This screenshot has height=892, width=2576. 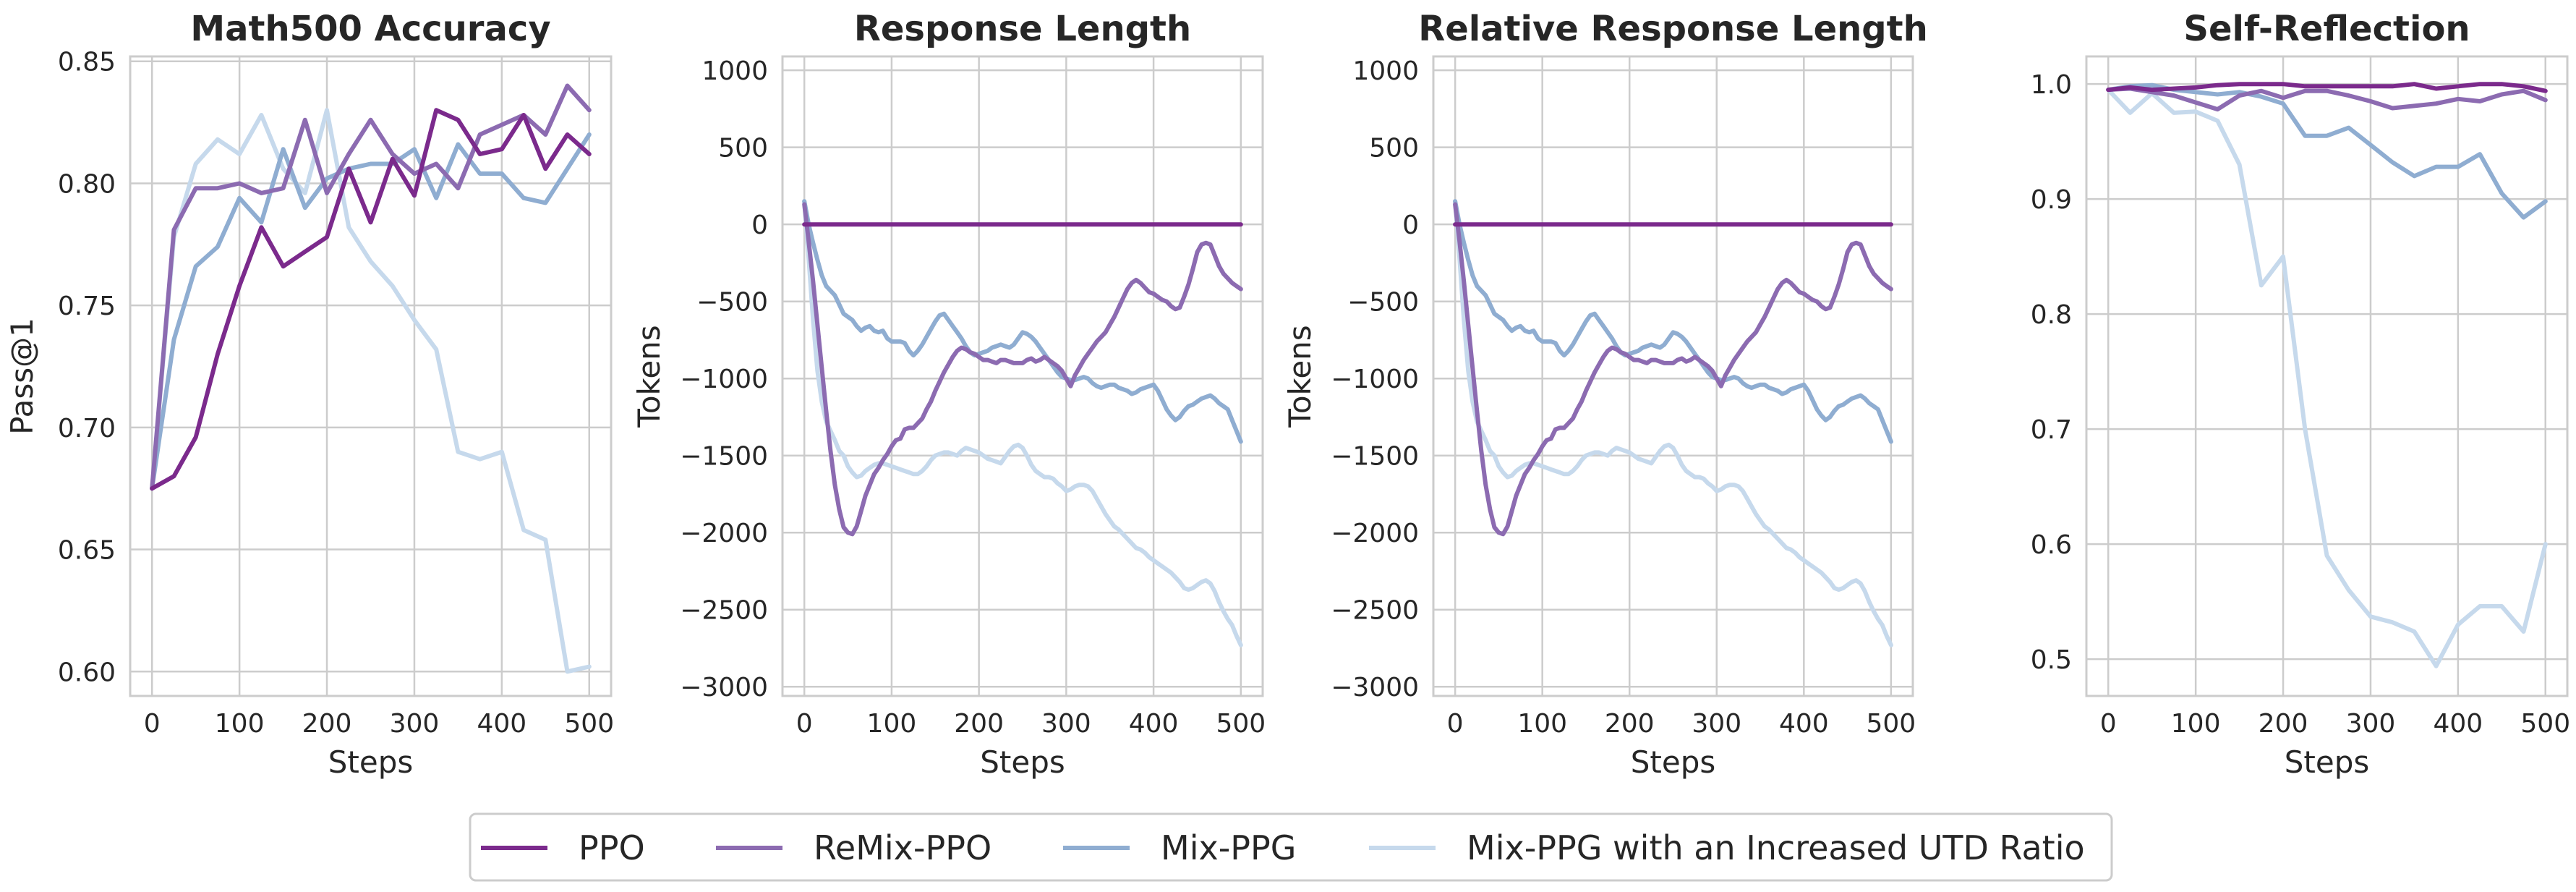 What do you see at coordinates (2051, 660) in the screenshot?
I see `y-tick-label: 0.5` at bounding box center [2051, 660].